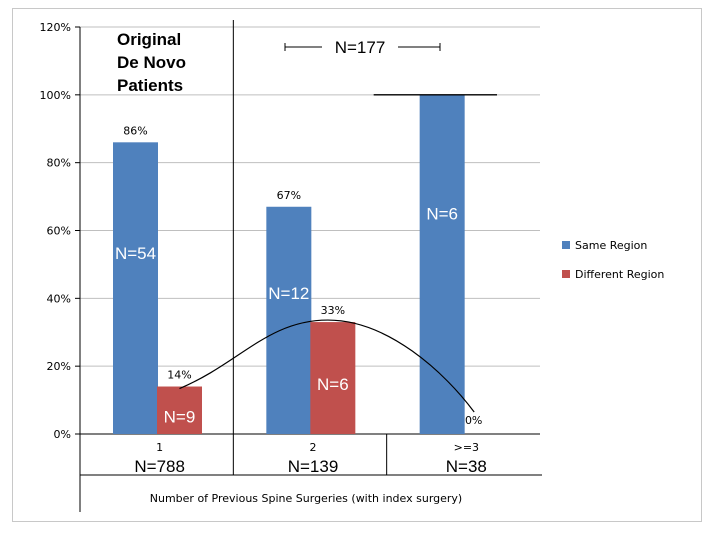 The width and height of the screenshot is (709, 533). Describe the element at coordinates (135, 130) in the screenshot. I see `value-label: 86%` at that location.